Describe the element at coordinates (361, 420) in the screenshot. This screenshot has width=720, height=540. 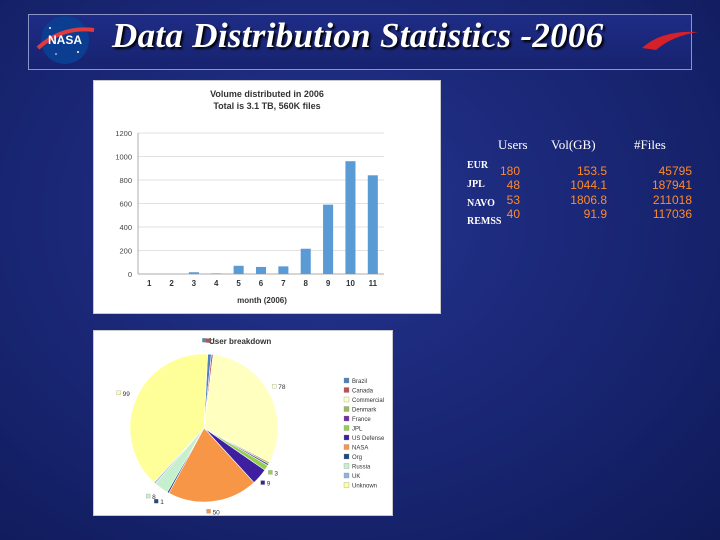
I see `legend-entry: France` at that location.